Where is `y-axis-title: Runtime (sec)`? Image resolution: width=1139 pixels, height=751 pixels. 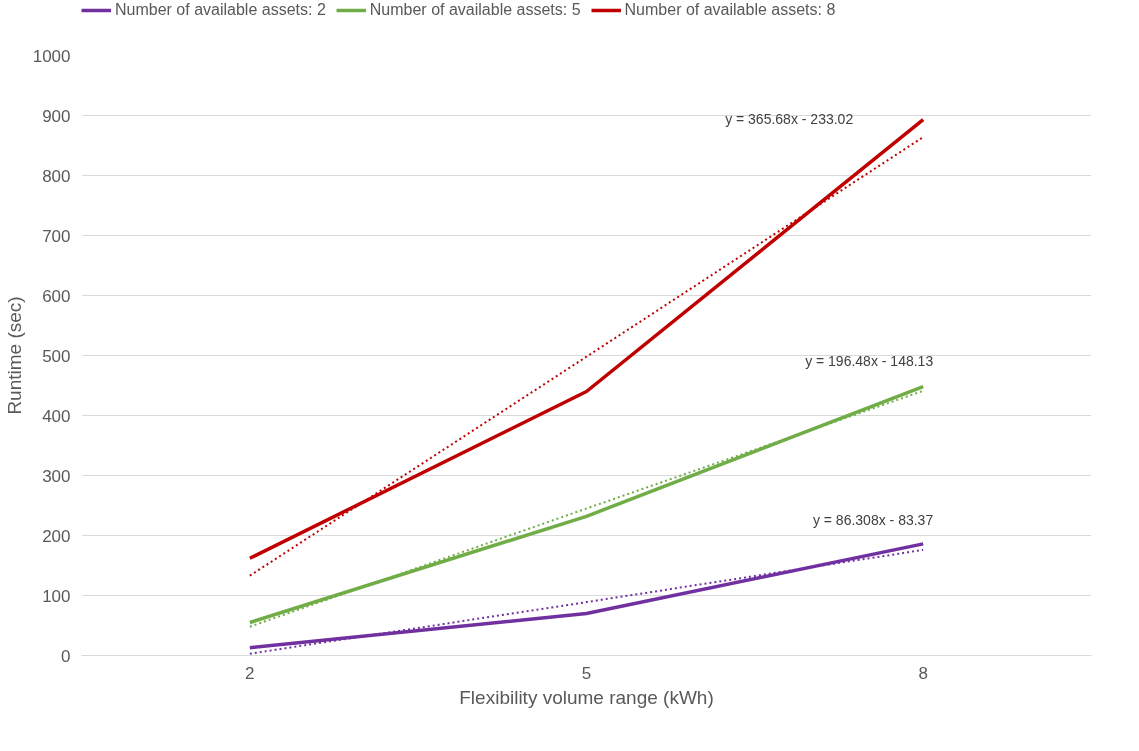
y-axis-title: Runtime (sec) is located at coordinates (14, 355).